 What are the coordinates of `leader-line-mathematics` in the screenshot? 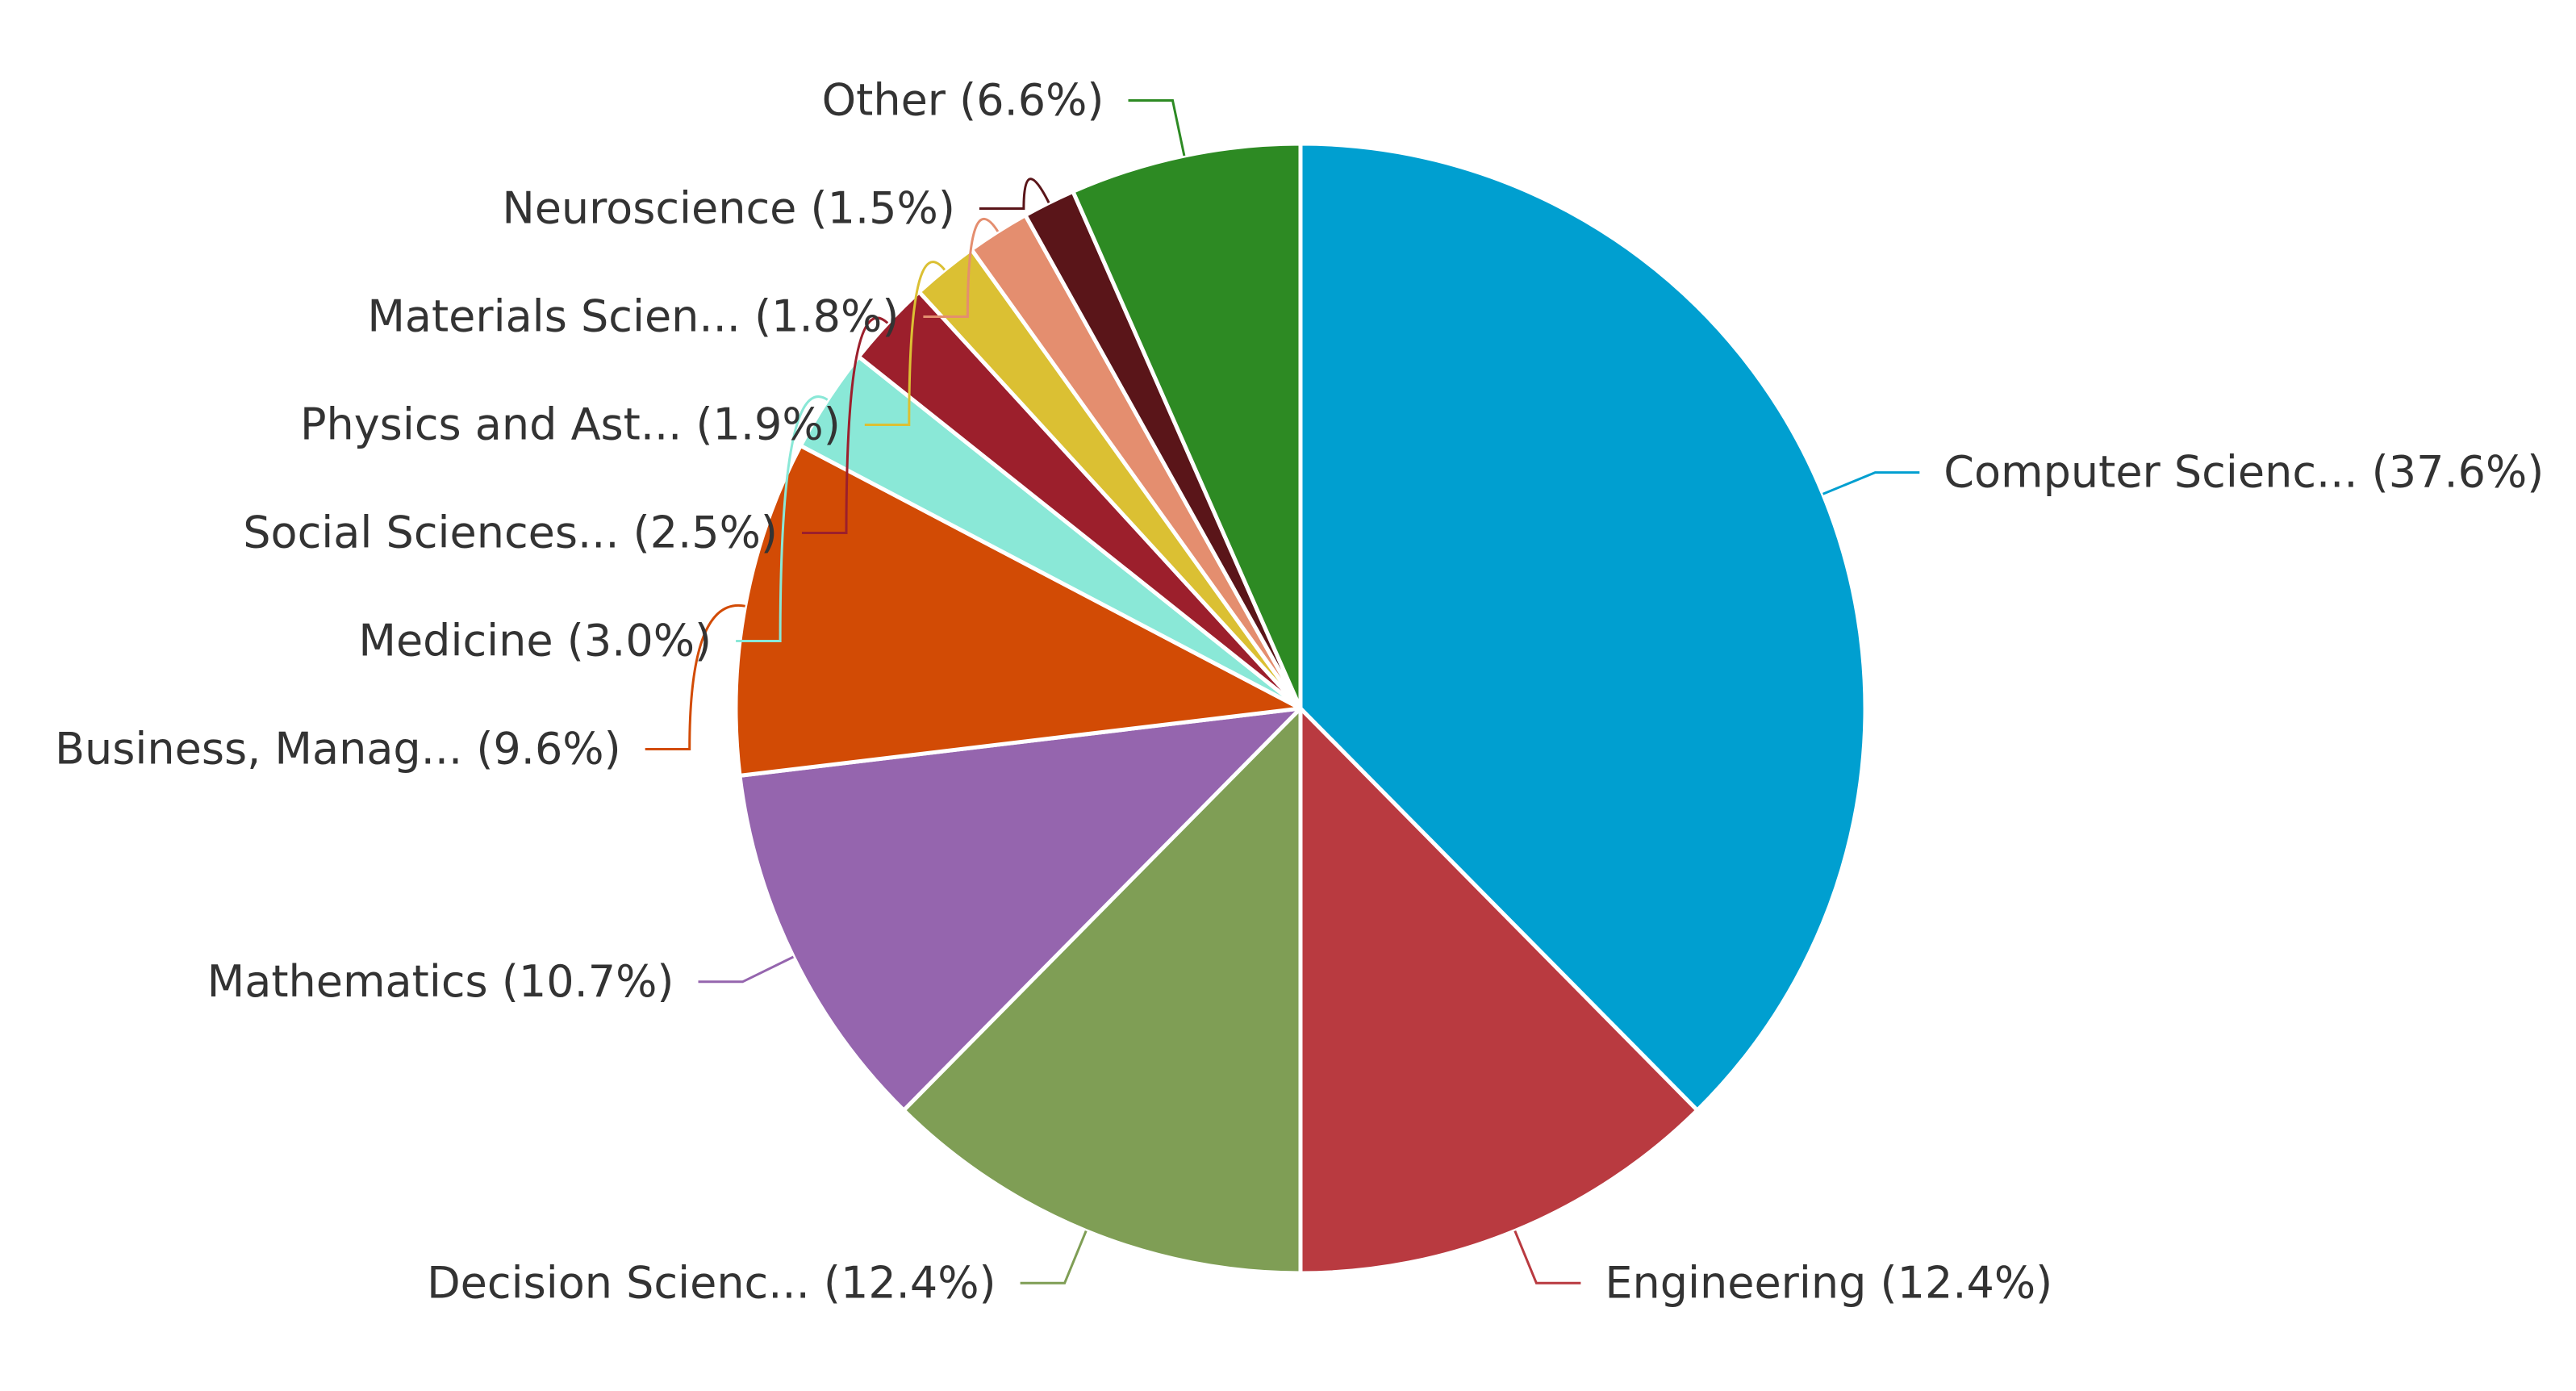 It's located at (746, 969).